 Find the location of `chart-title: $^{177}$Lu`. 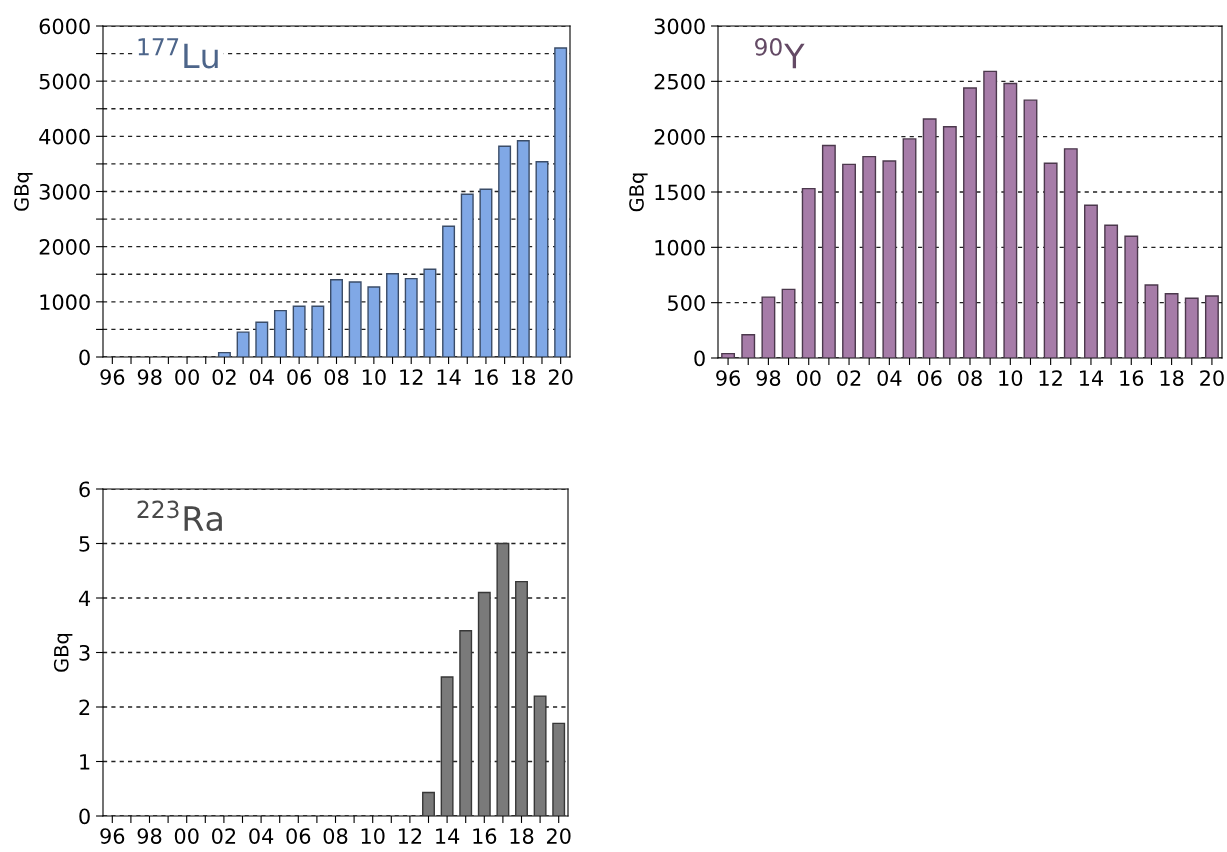

chart-title: $^{177}$Lu is located at coordinates (178, 53).